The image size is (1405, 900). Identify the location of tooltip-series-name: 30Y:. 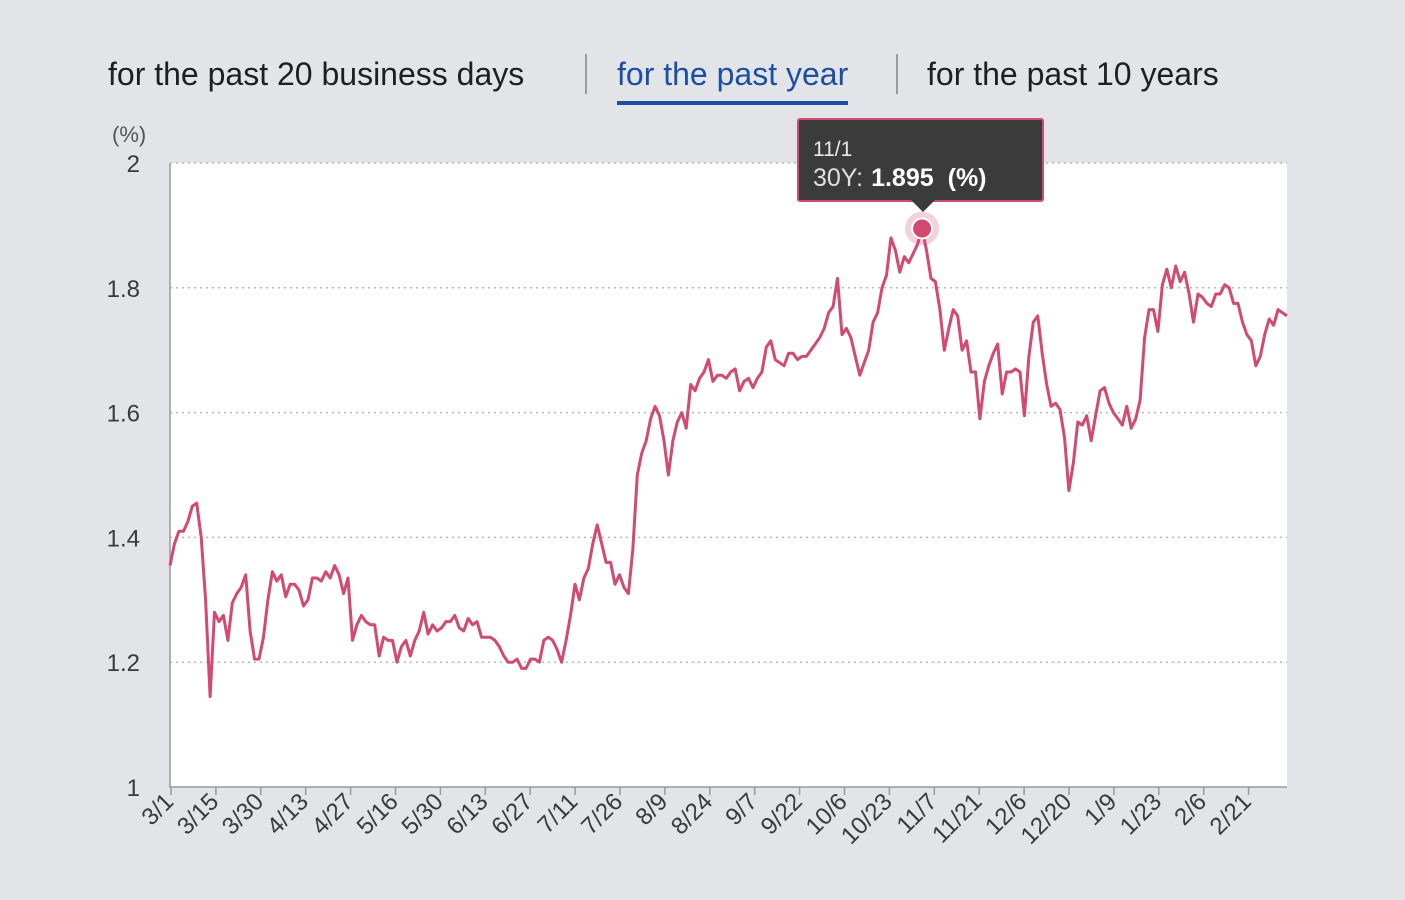
(838, 178).